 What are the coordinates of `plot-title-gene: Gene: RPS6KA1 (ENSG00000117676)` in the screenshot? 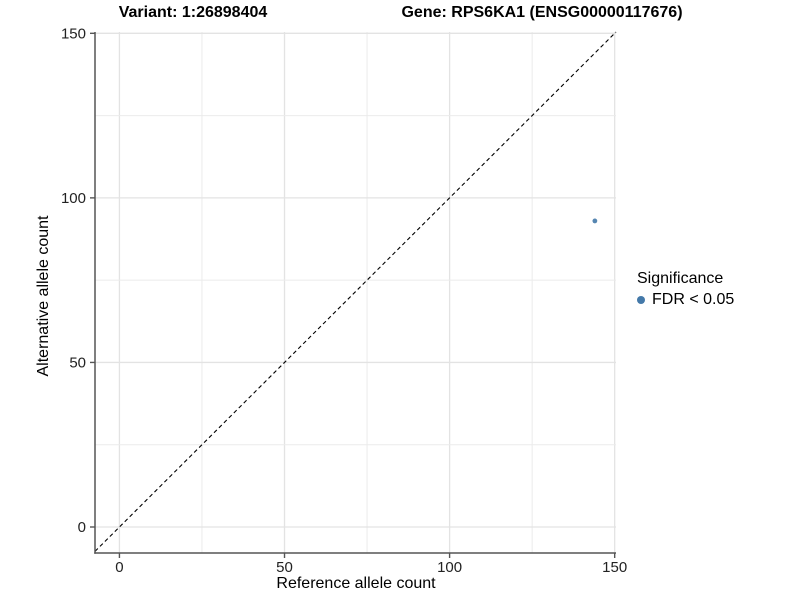 It's located at (542, 12).